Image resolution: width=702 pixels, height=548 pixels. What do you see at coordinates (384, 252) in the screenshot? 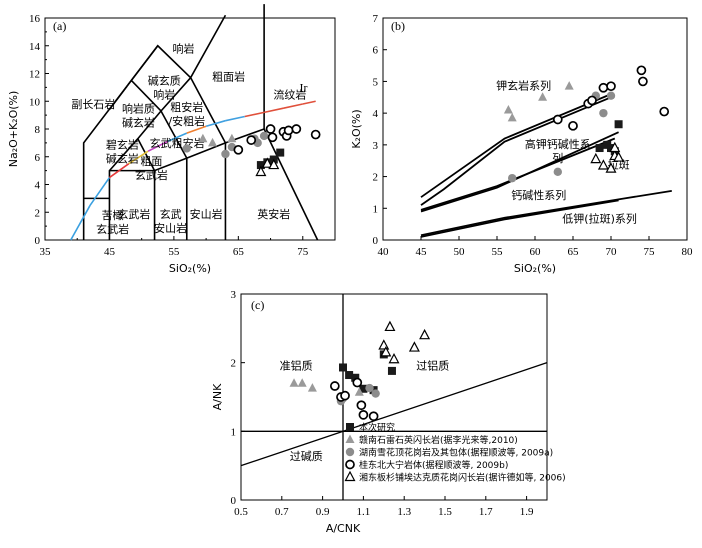
I see `panel-b-x-tick-label: 40` at bounding box center [384, 252].